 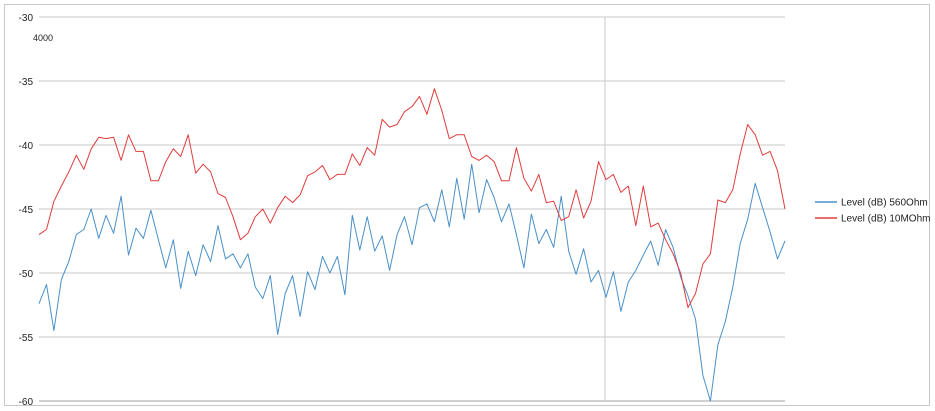 What do you see at coordinates (26, 146) in the screenshot?
I see `y-tick-label: -40` at bounding box center [26, 146].